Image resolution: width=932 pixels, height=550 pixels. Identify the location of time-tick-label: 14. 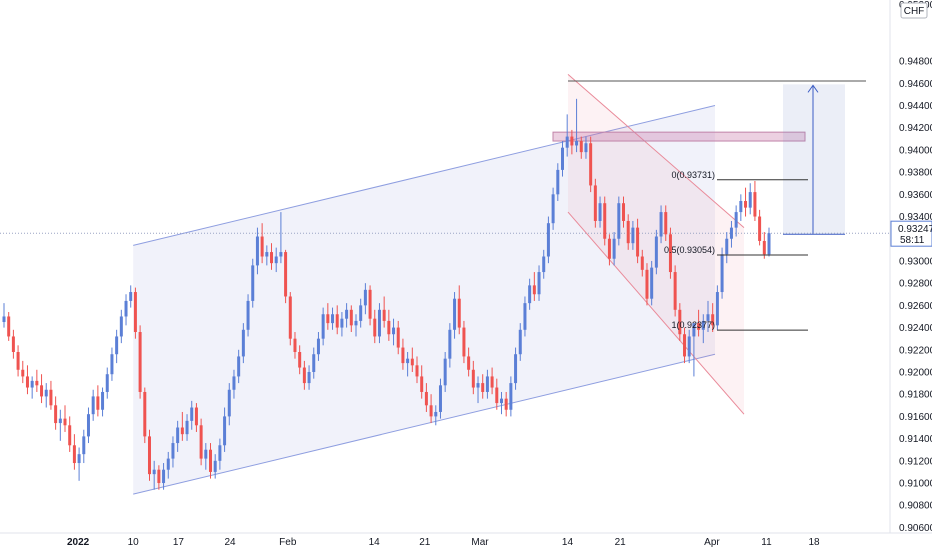
(568, 542).